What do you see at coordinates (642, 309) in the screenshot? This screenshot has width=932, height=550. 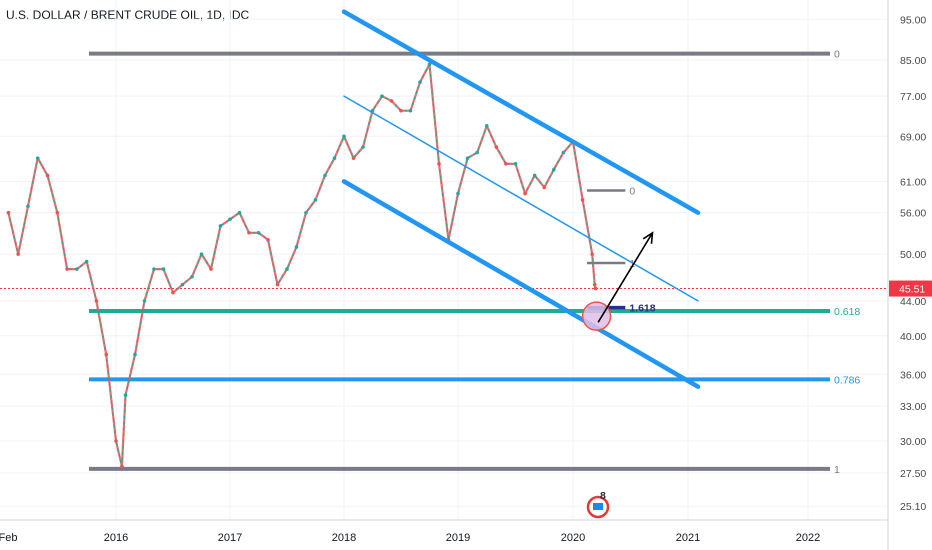 I see `mini-fib-label: 1.618` at bounding box center [642, 309].